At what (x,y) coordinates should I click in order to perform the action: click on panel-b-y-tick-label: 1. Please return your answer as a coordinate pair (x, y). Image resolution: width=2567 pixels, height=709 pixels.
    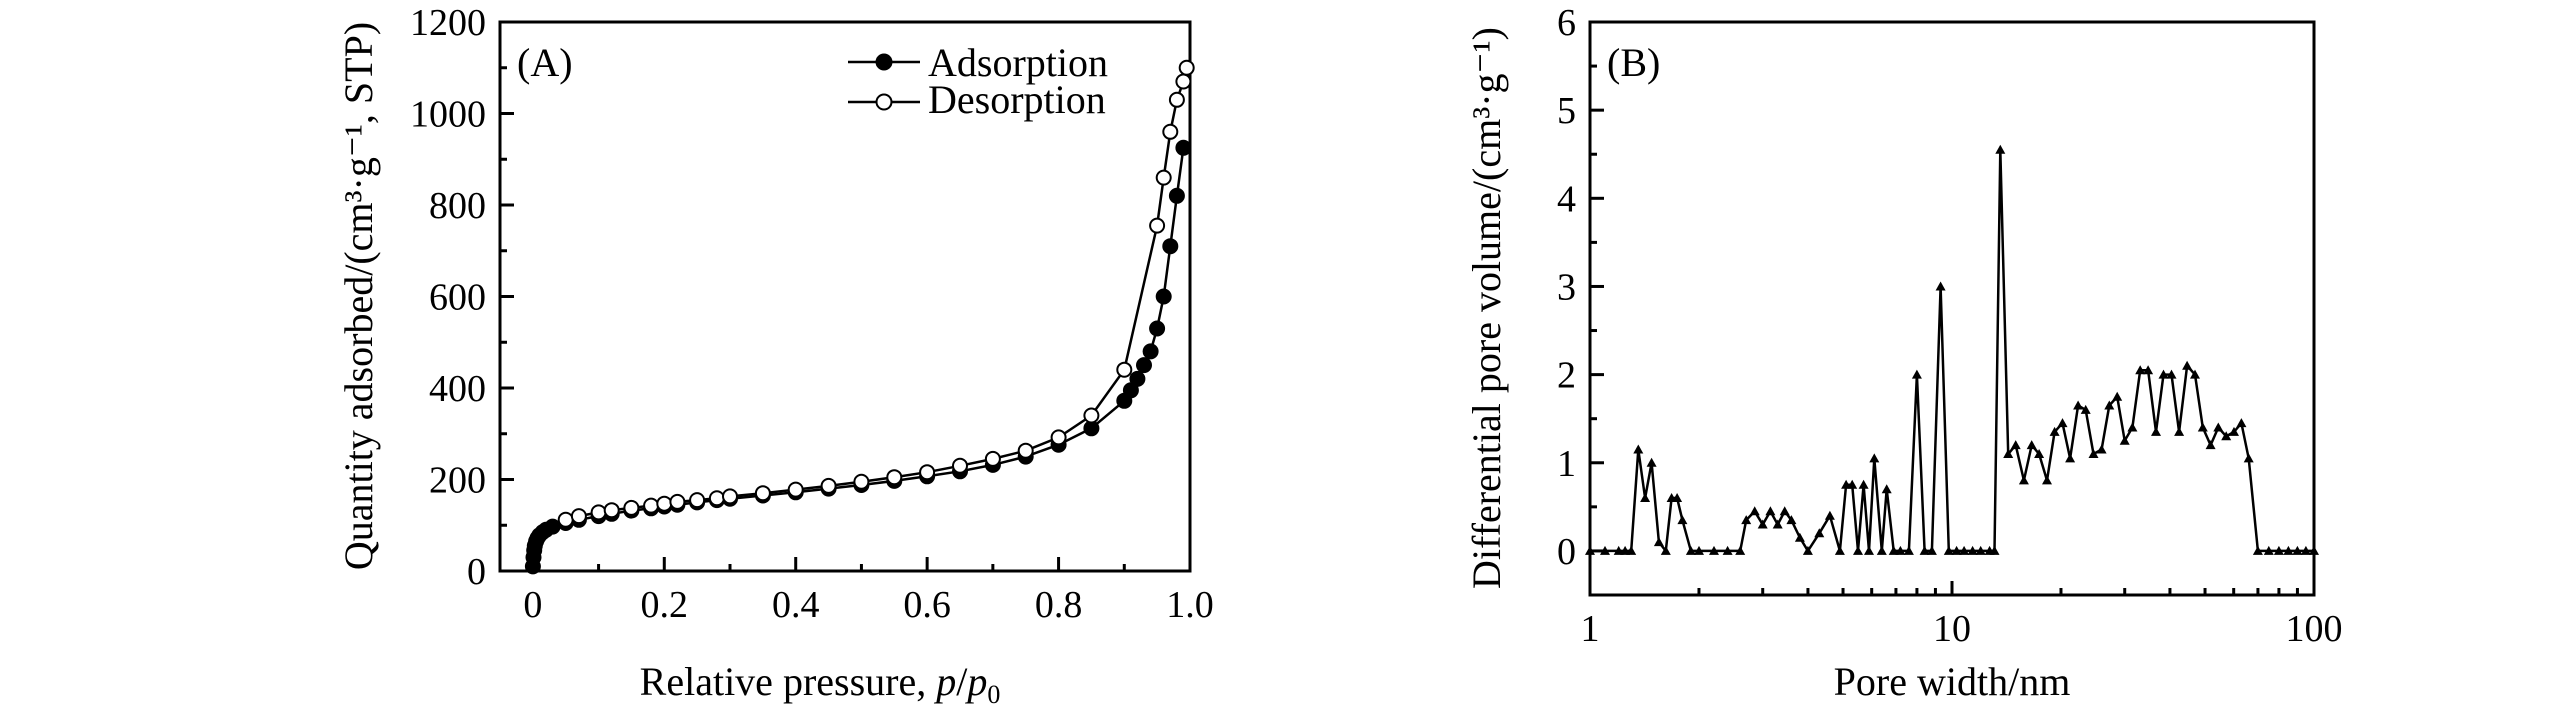
    Looking at the image, I should click on (1566, 464).